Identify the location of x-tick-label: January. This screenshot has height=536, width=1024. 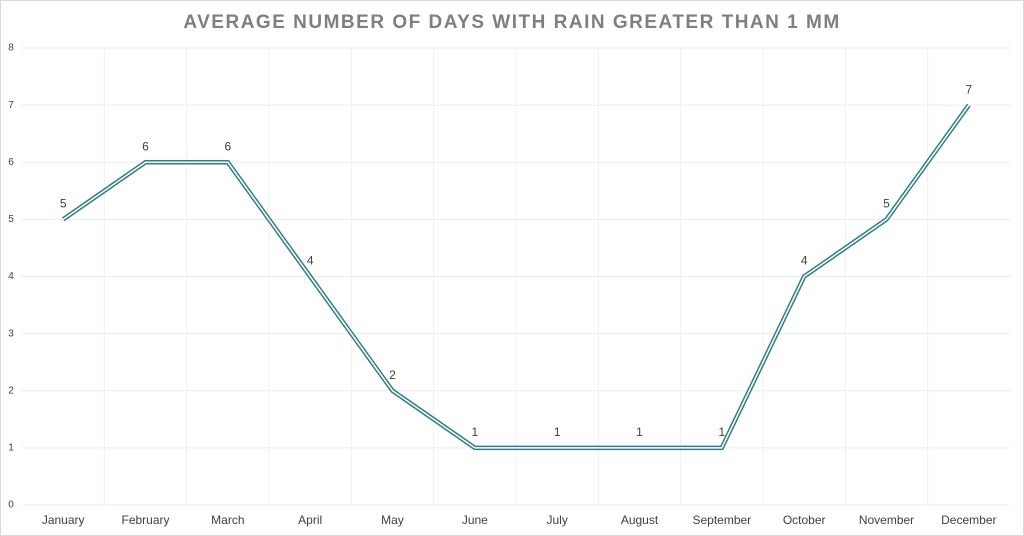
(63, 520).